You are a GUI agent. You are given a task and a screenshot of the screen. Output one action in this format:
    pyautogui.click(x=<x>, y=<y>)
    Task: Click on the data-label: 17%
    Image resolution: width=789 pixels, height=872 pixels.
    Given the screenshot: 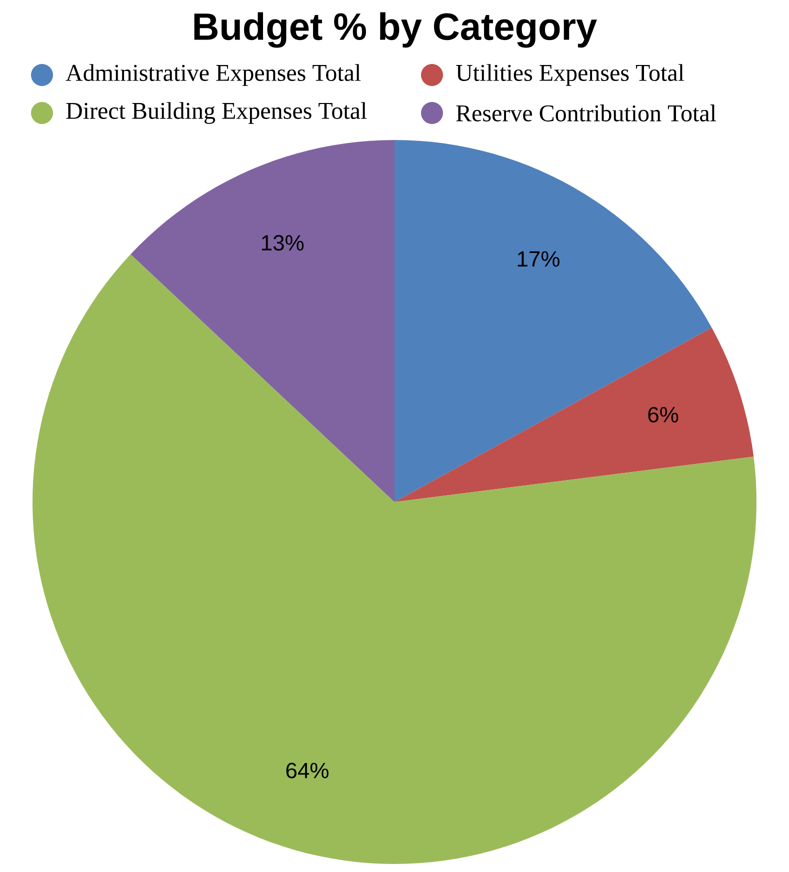 What is the action you would take?
    pyautogui.click(x=539, y=259)
    